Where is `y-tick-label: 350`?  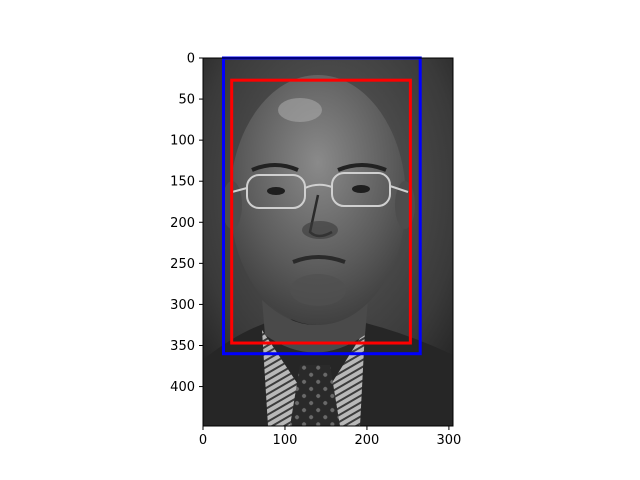
y-tick-label: 350 is located at coordinates (182, 346).